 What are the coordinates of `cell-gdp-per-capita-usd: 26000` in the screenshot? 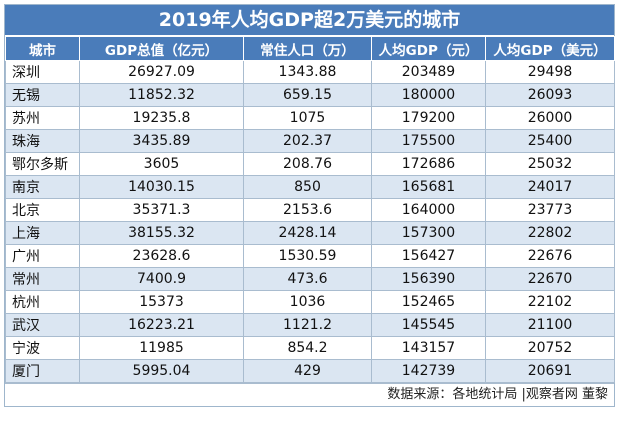 It's located at (550, 118).